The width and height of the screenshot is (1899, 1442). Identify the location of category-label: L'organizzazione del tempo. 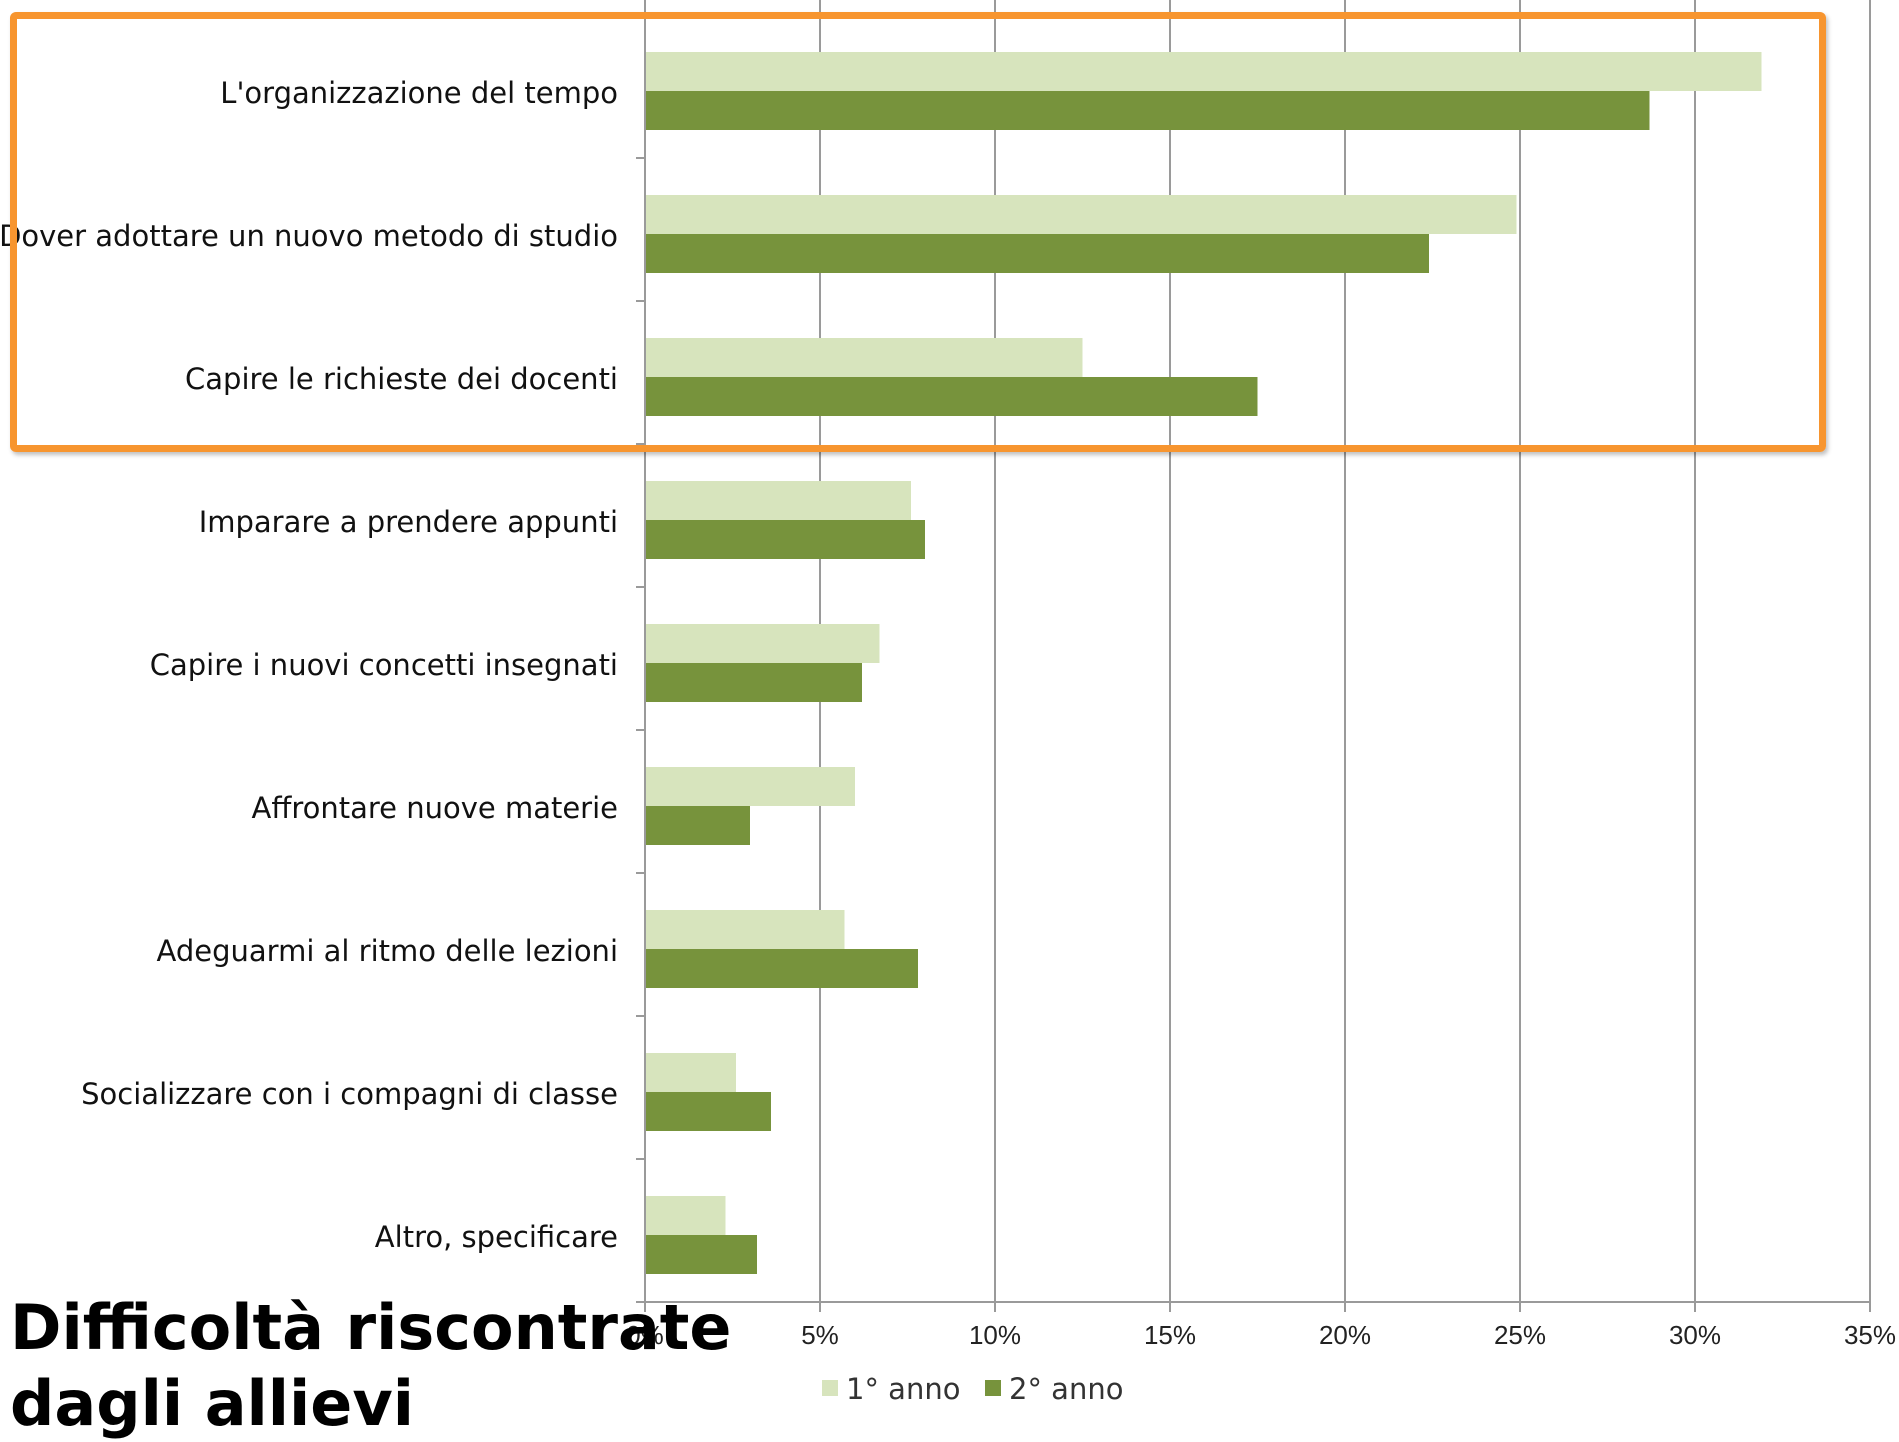
(419, 93).